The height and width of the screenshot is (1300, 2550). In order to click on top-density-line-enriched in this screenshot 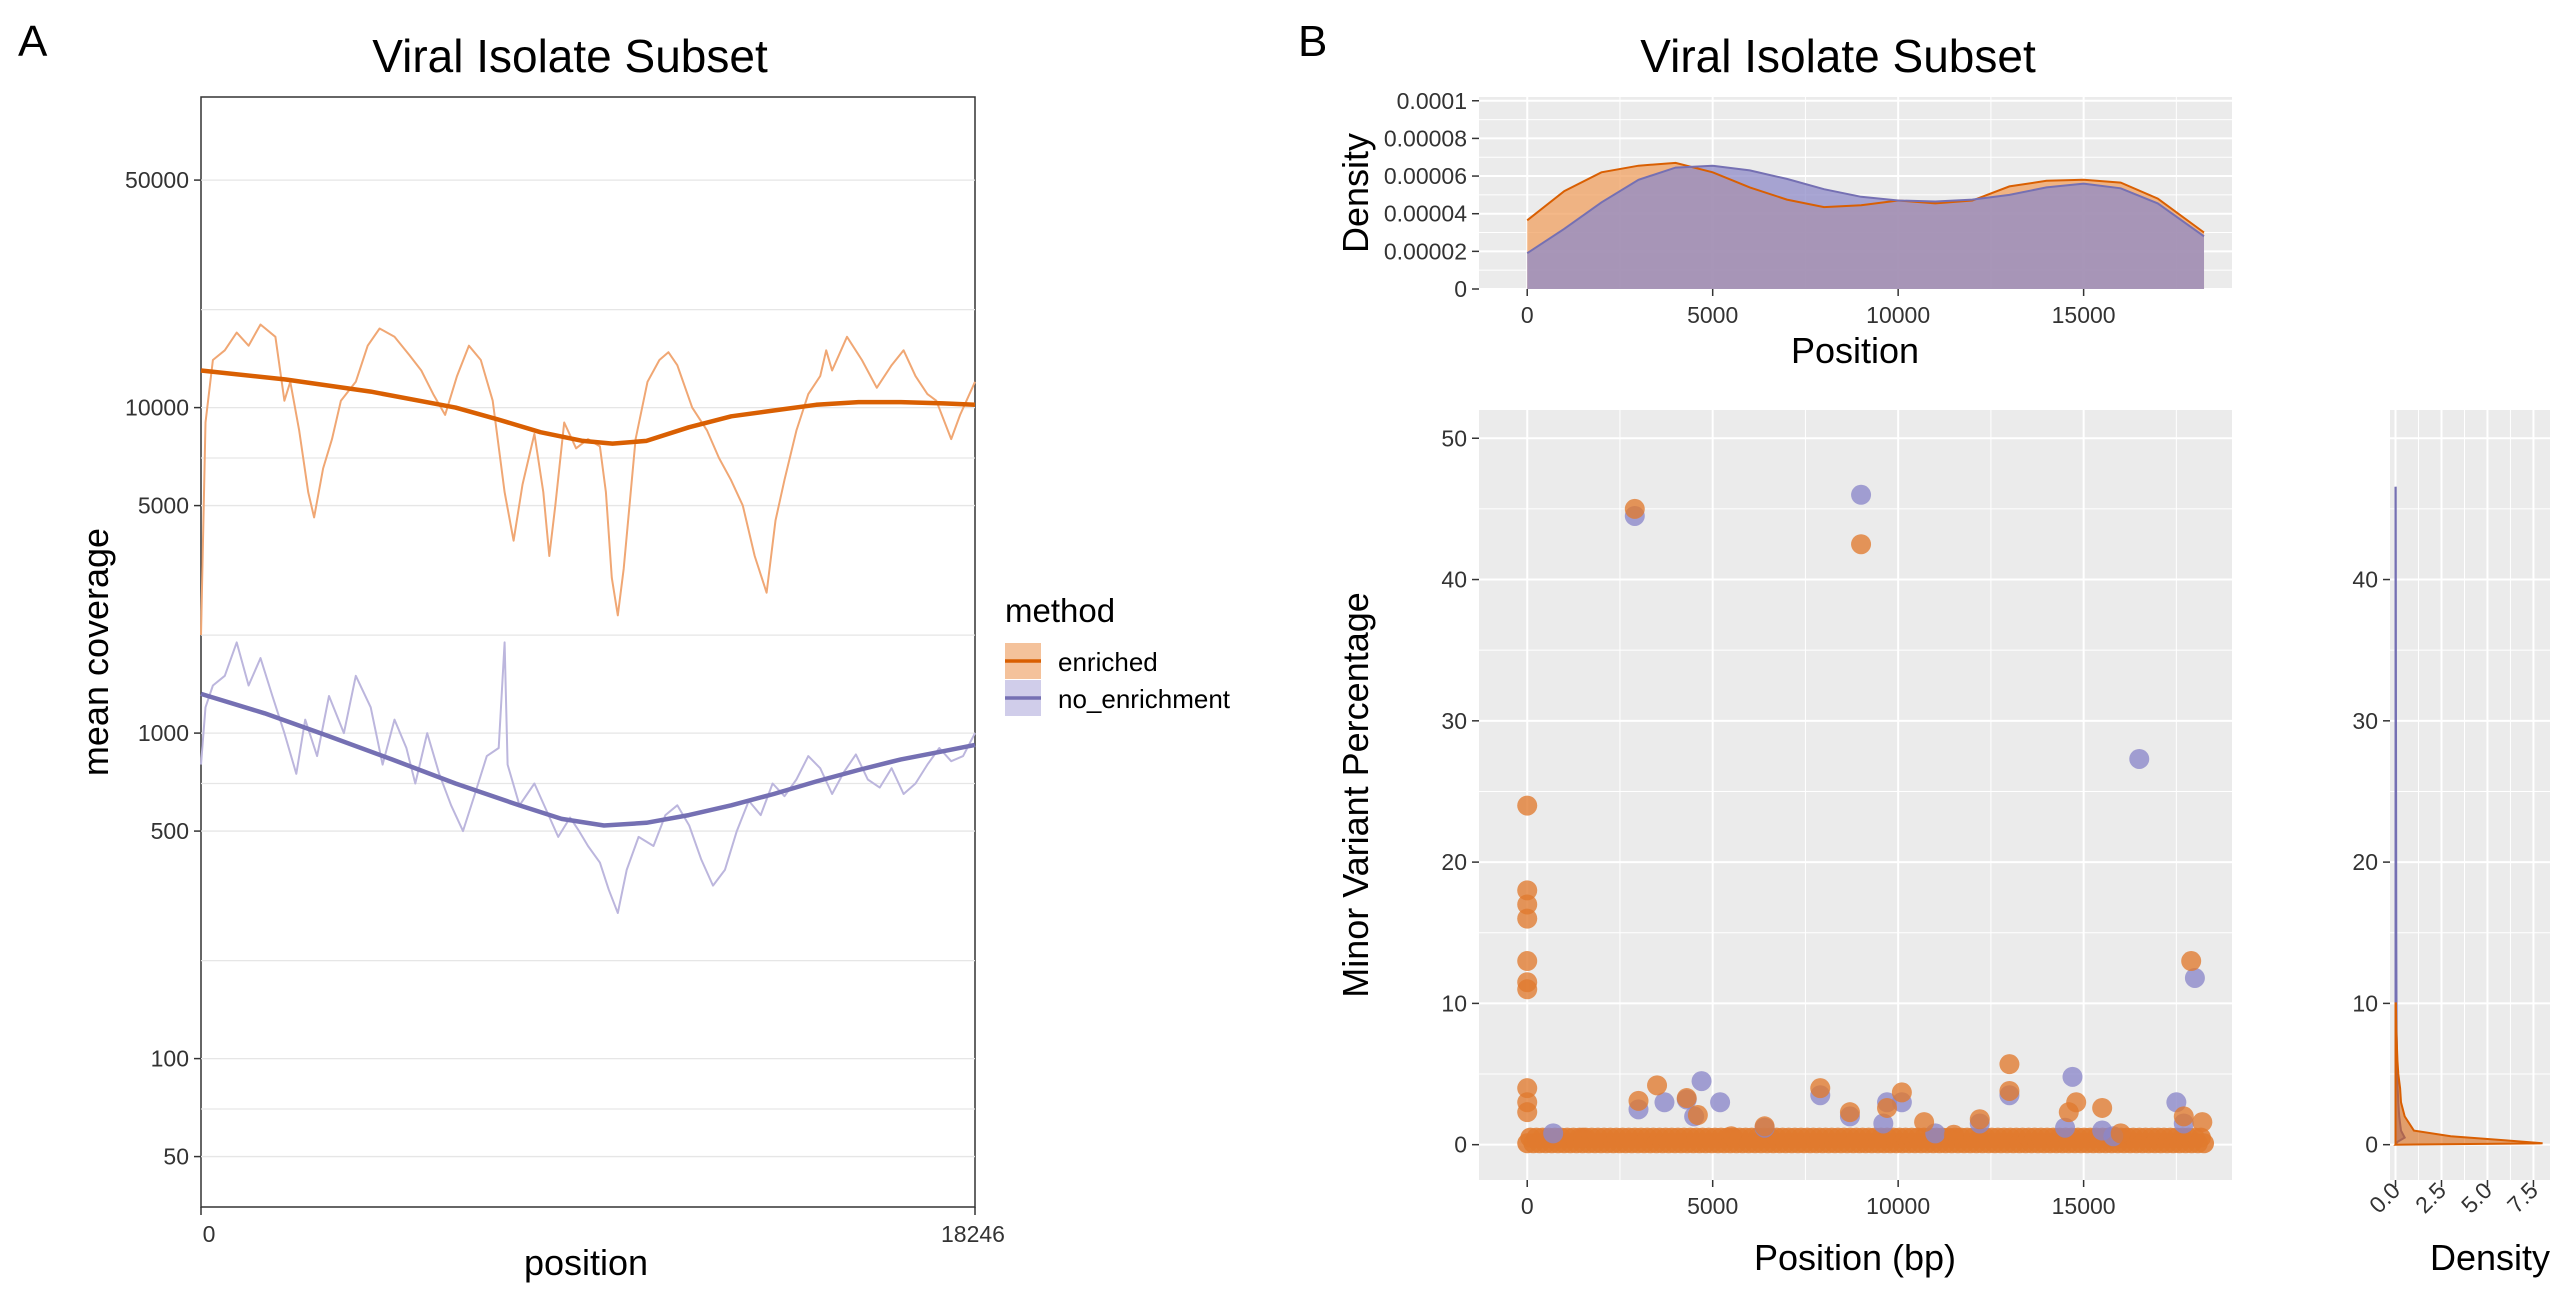, I will do `click(1865, 197)`.